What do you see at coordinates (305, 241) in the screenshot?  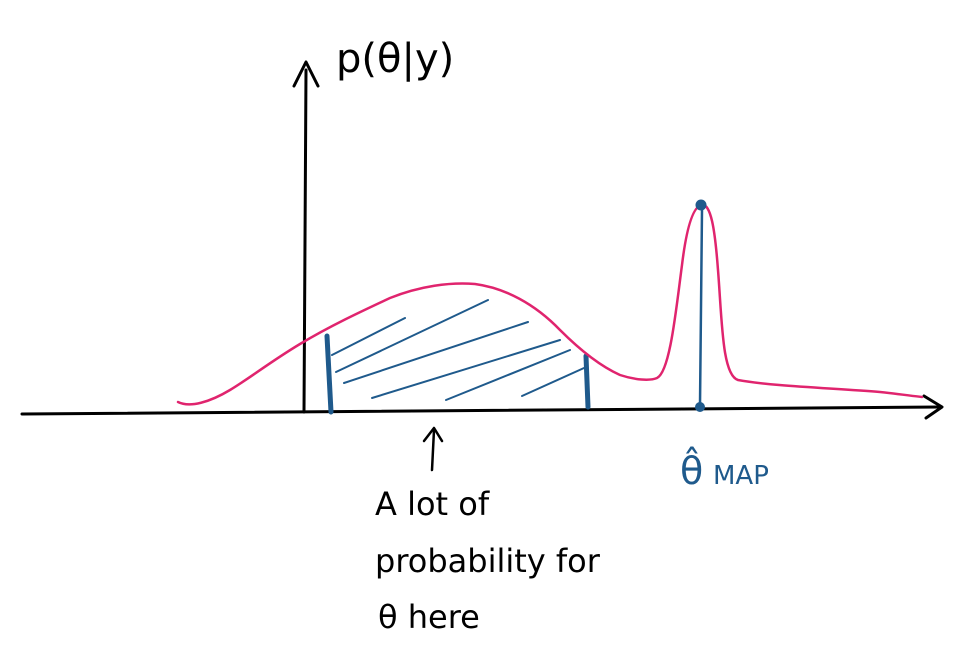 I see `y-axis` at bounding box center [305, 241].